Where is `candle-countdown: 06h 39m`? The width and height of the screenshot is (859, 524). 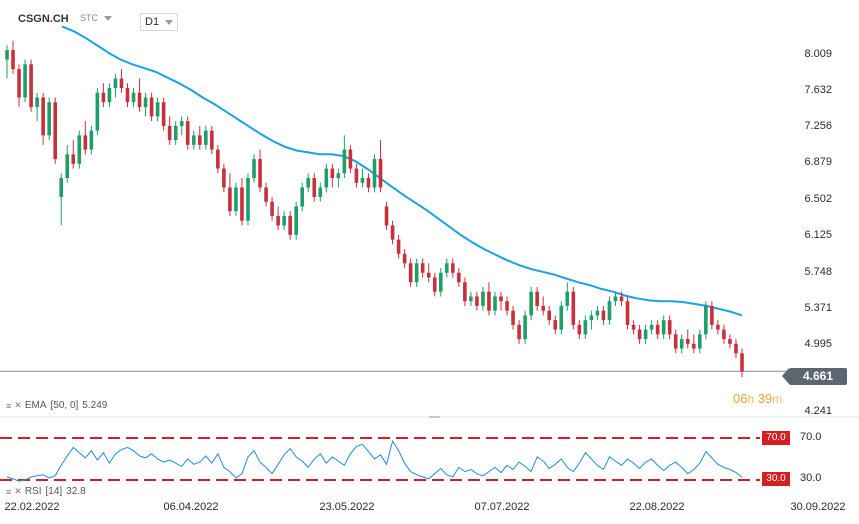 candle-countdown: 06h 39m is located at coordinates (758, 398).